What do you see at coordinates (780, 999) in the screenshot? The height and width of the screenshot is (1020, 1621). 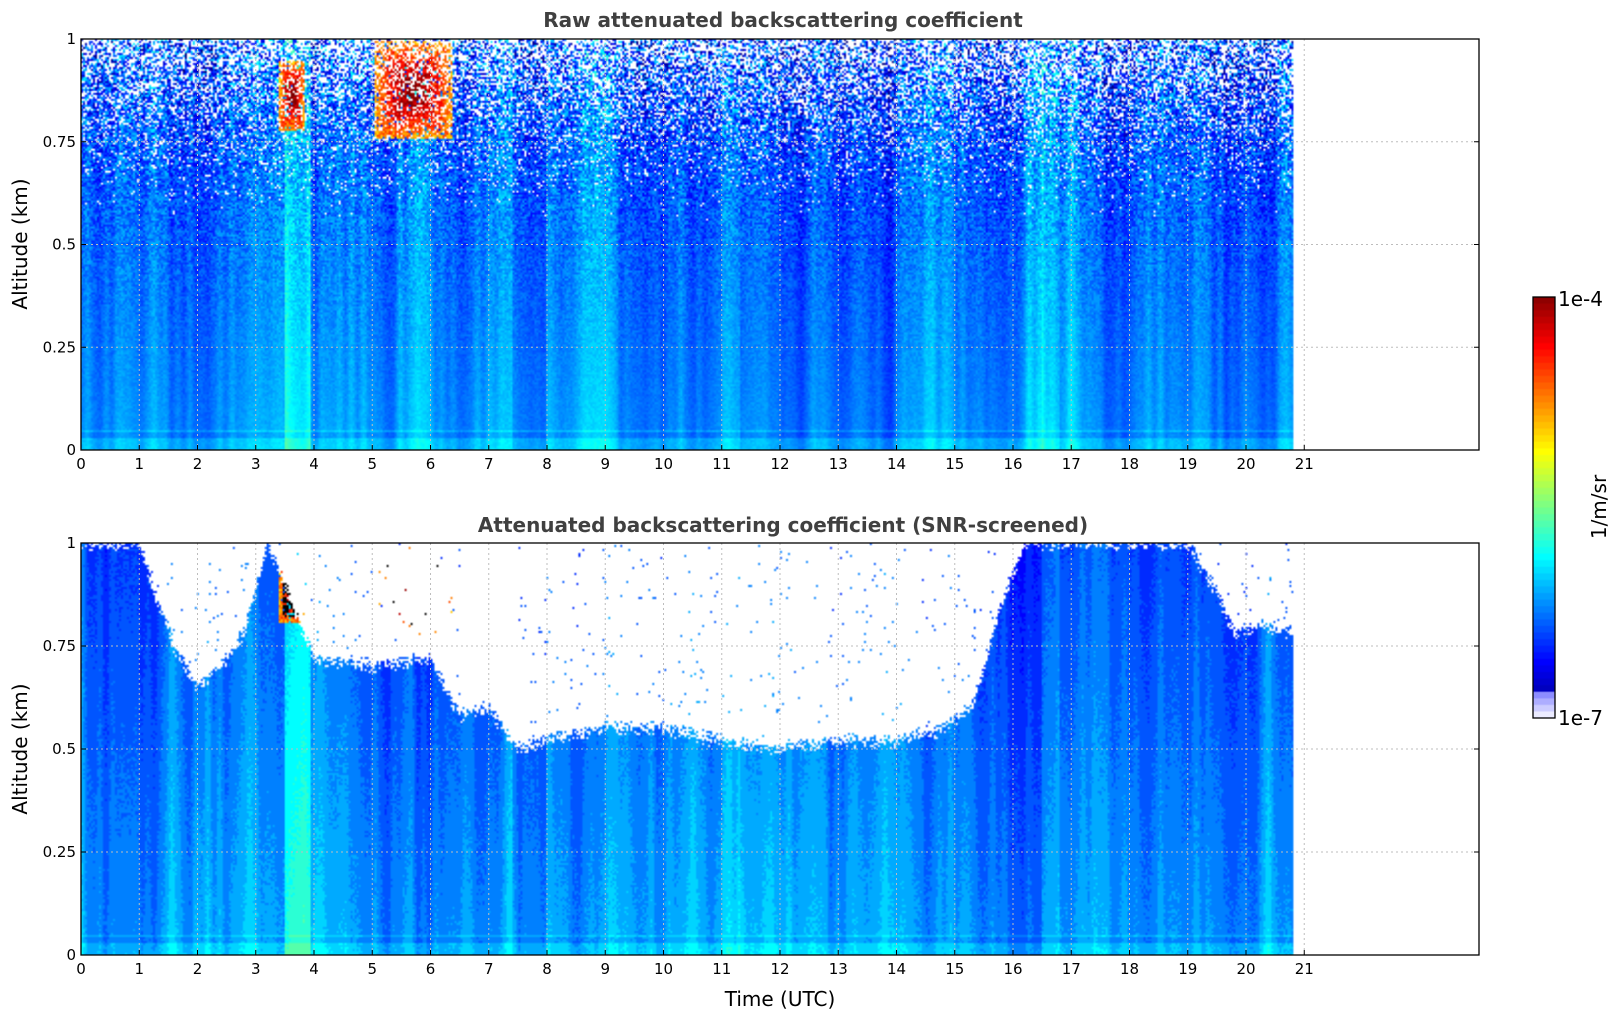 I see `x-axis-label: Time (UTC)` at bounding box center [780, 999].